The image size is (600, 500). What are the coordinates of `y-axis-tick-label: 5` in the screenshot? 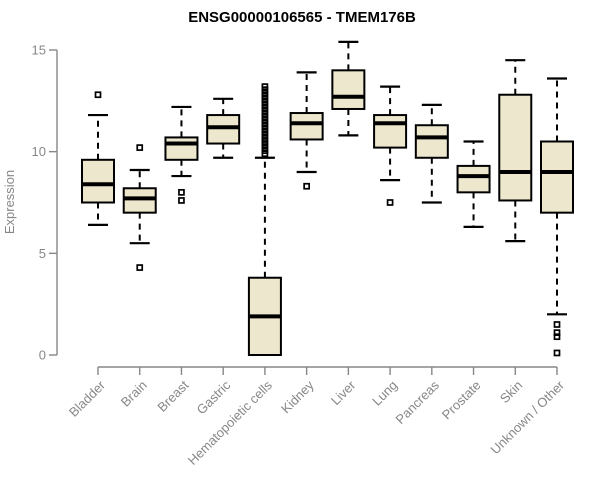 It's located at (42, 253).